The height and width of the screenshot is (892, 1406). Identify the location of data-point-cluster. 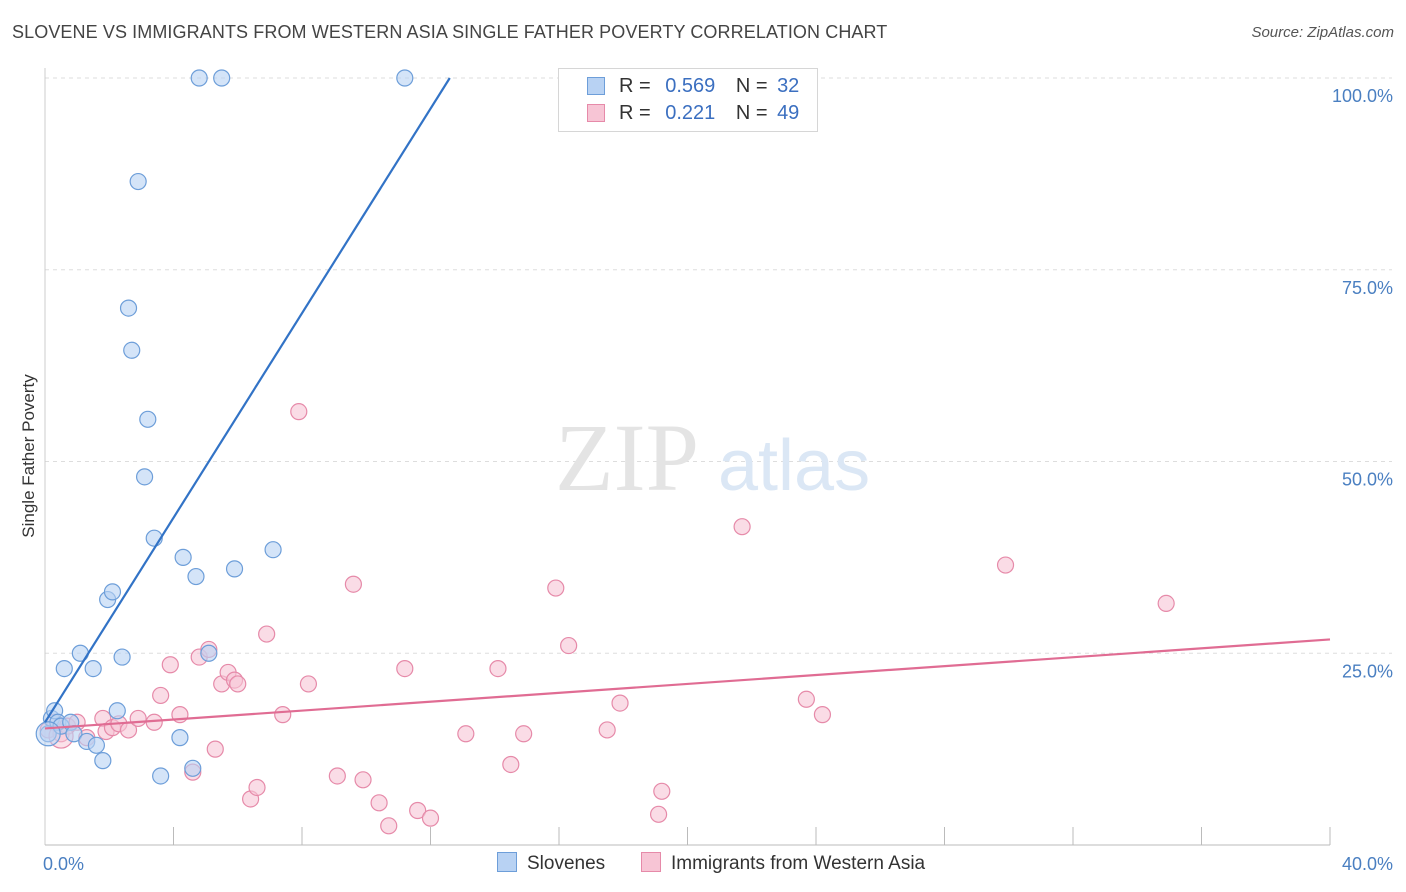
(48, 734).